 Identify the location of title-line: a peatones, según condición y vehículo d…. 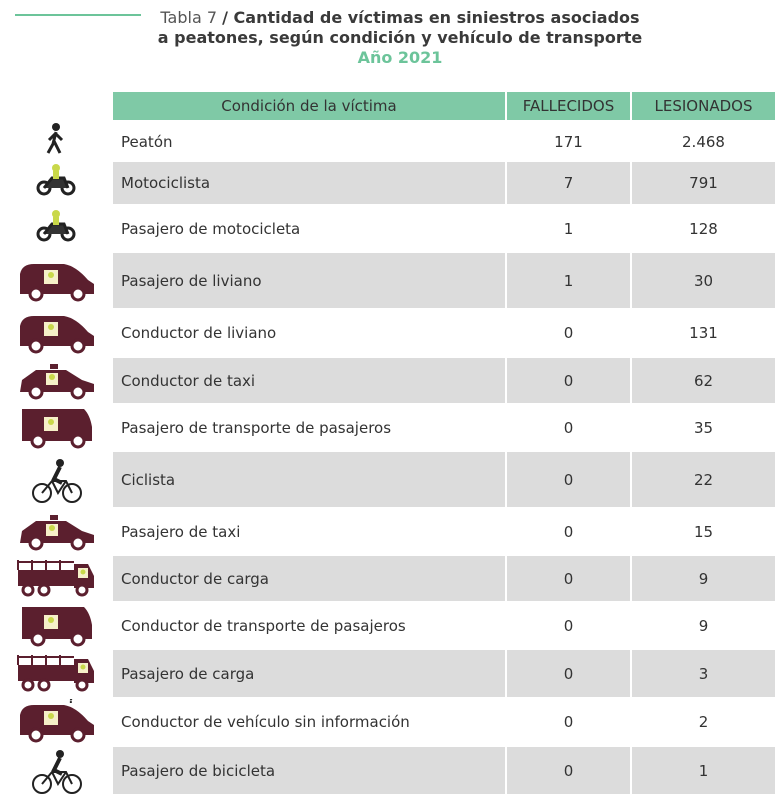
(400, 37).